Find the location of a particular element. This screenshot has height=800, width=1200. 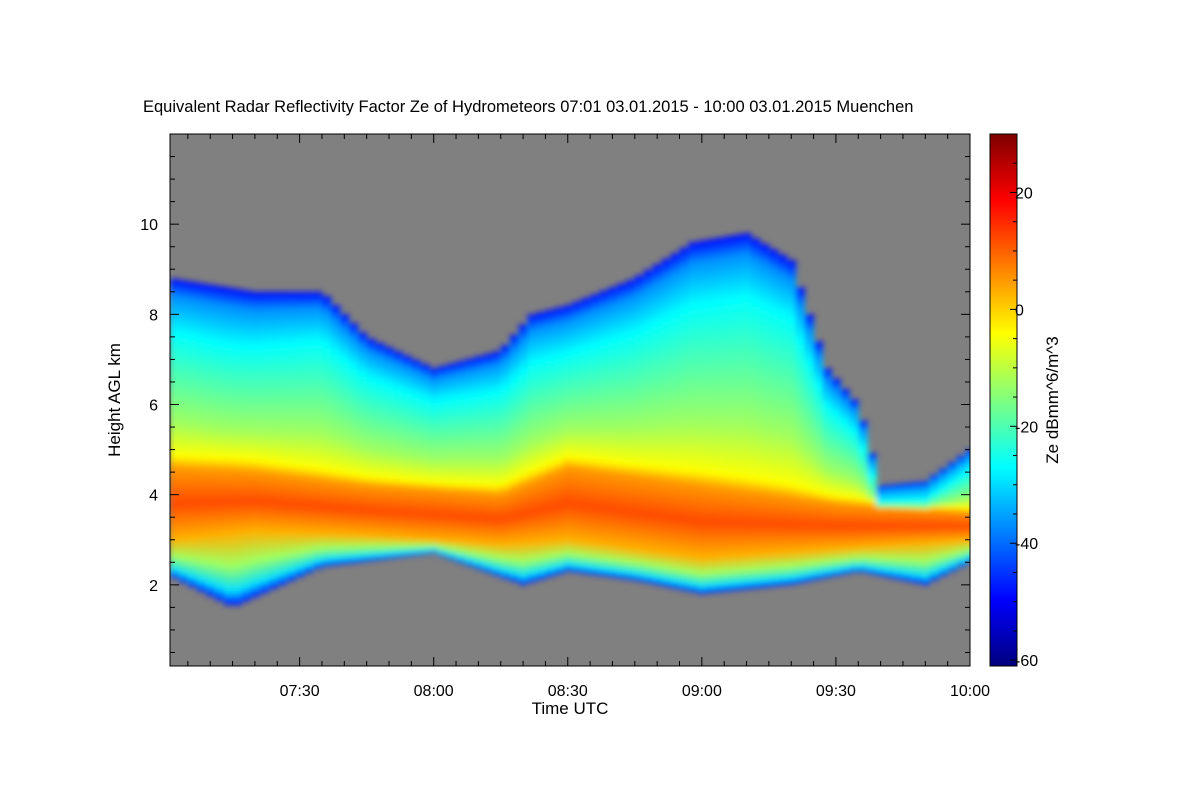

x-tick-label: 09:00 is located at coordinates (702, 691).